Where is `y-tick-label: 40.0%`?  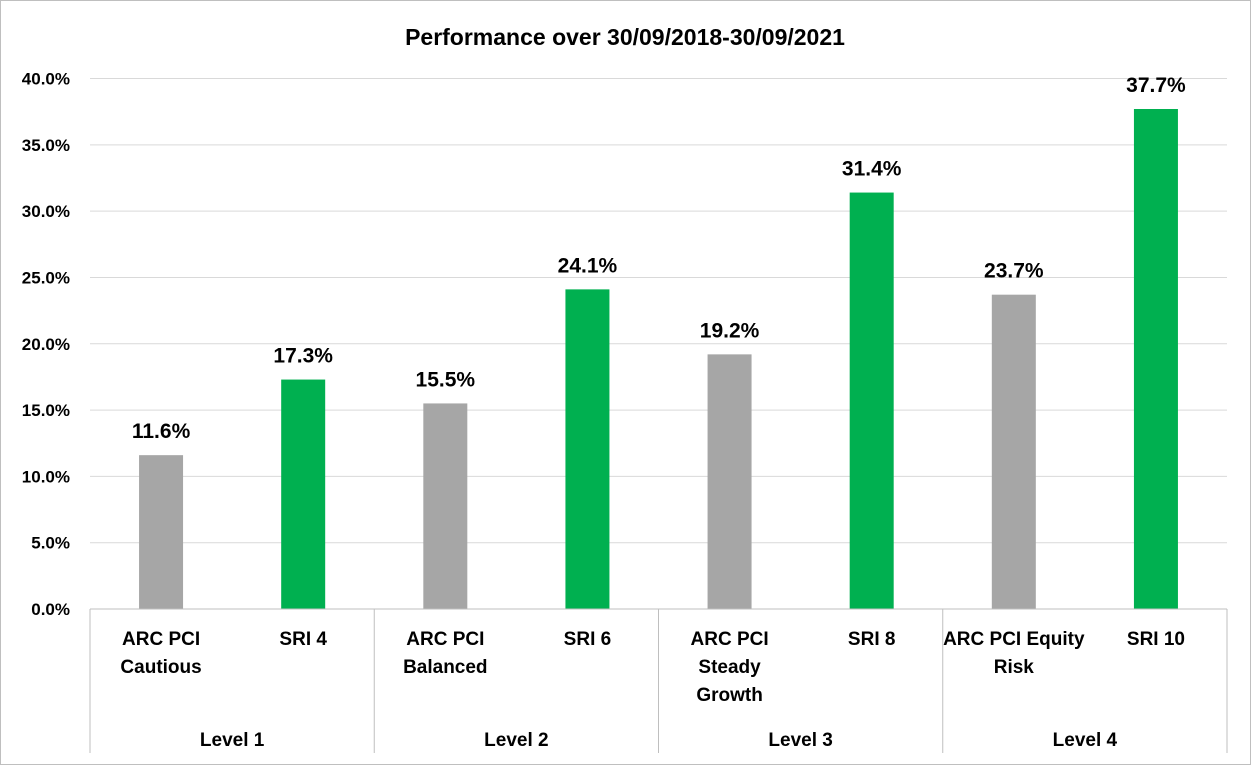 y-tick-label: 40.0% is located at coordinates (46, 79).